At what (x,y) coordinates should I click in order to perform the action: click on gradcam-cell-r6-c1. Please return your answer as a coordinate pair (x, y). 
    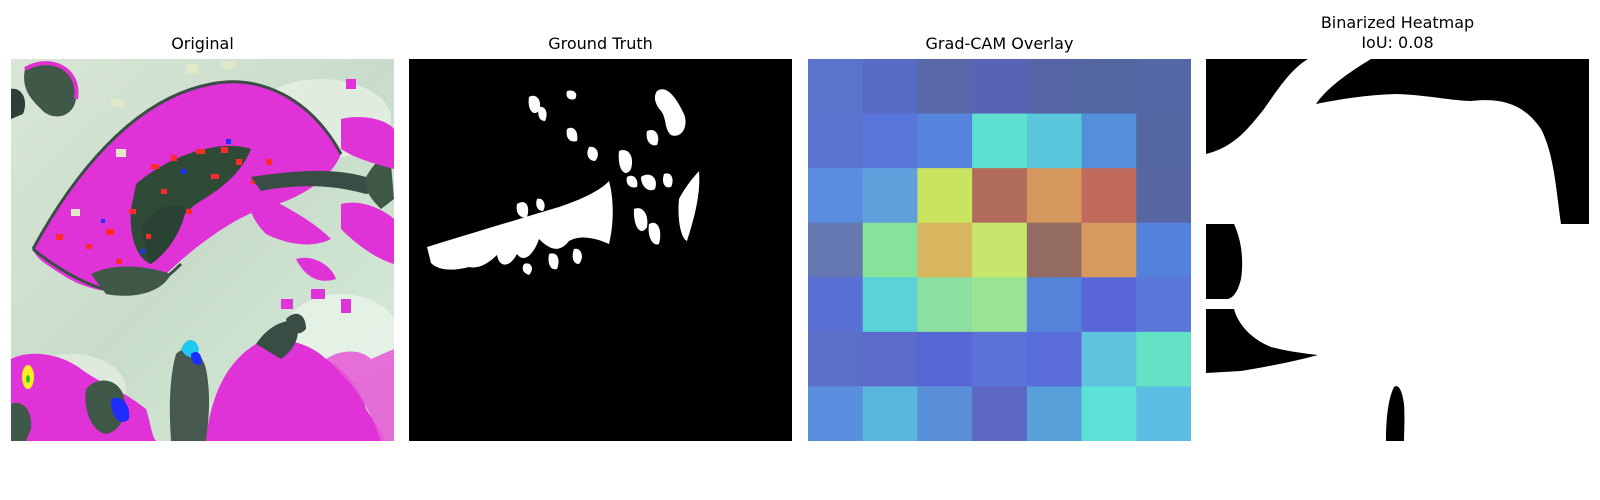
    Looking at the image, I should click on (890, 413).